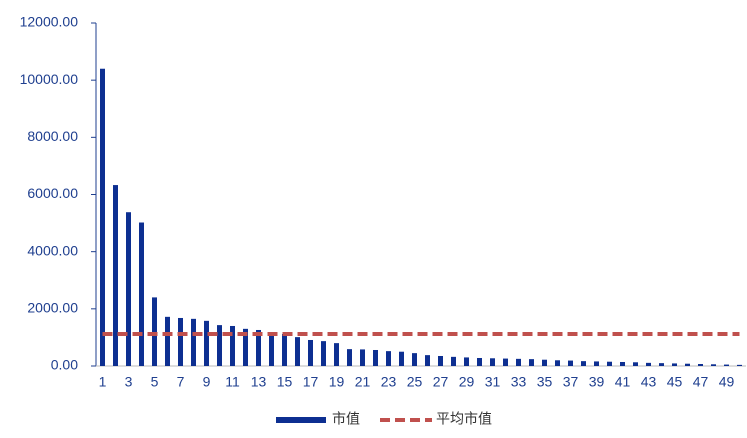 The image size is (747, 438). Describe the element at coordinates (519, 382) in the screenshot. I see `x-tick-label: 33` at that location.